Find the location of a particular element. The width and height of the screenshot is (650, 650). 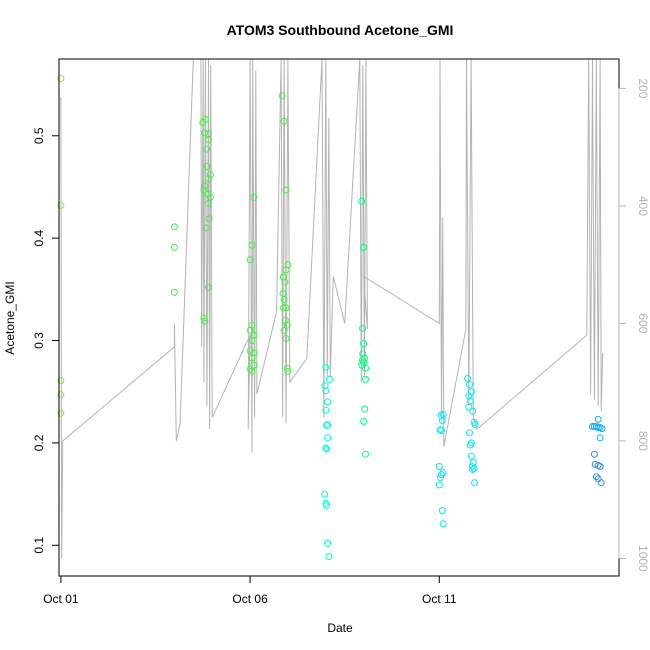

x-tick-label: Oct 11 is located at coordinates (439, 599).